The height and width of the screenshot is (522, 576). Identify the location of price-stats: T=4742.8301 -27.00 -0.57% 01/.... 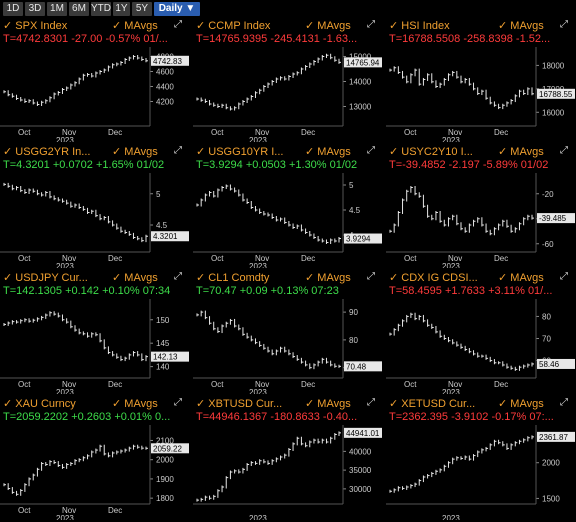
(85, 39).